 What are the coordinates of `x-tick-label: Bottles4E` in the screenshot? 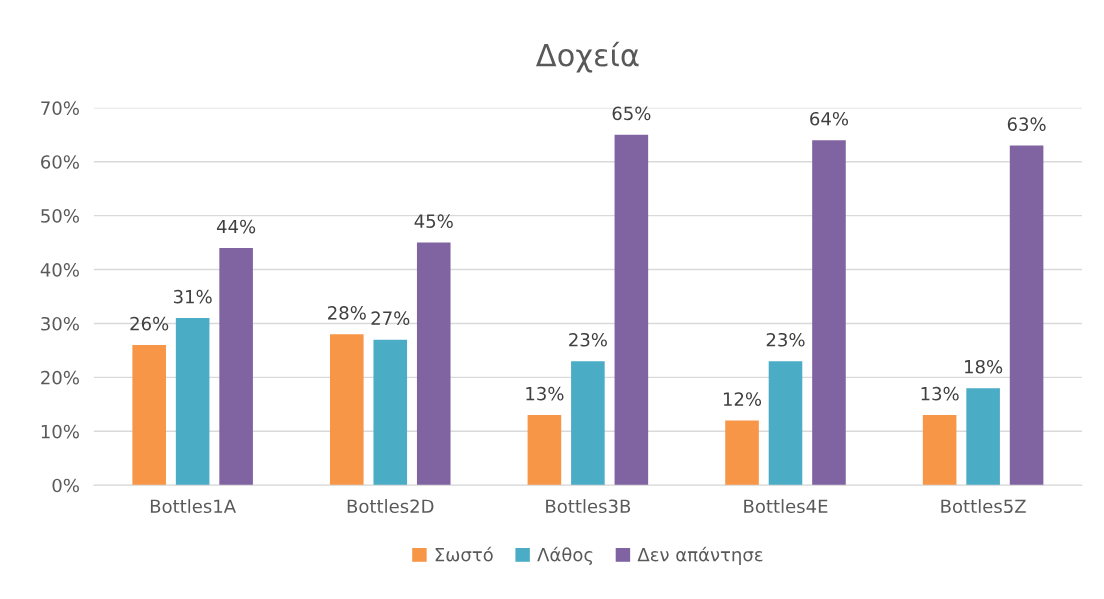 It's located at (786, 506).